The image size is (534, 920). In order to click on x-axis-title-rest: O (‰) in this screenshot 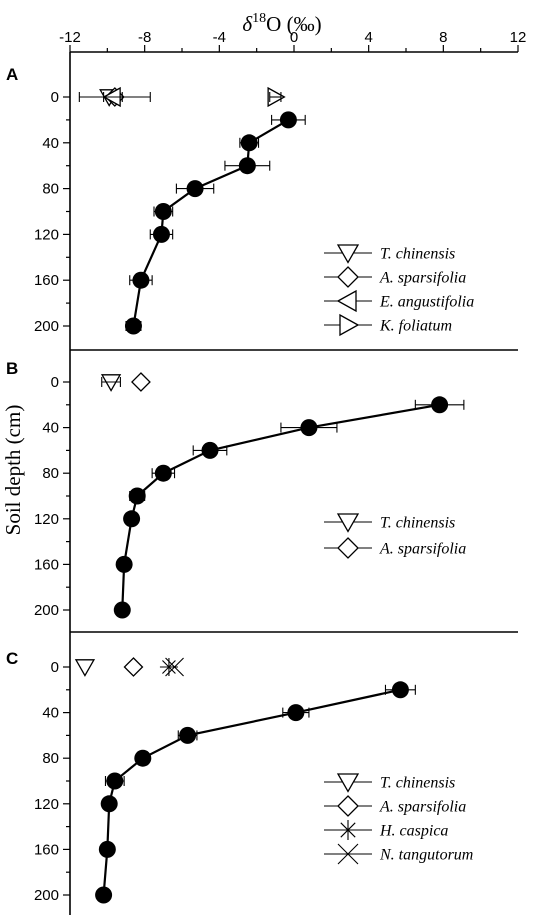, I will do `click(293, 24)`.